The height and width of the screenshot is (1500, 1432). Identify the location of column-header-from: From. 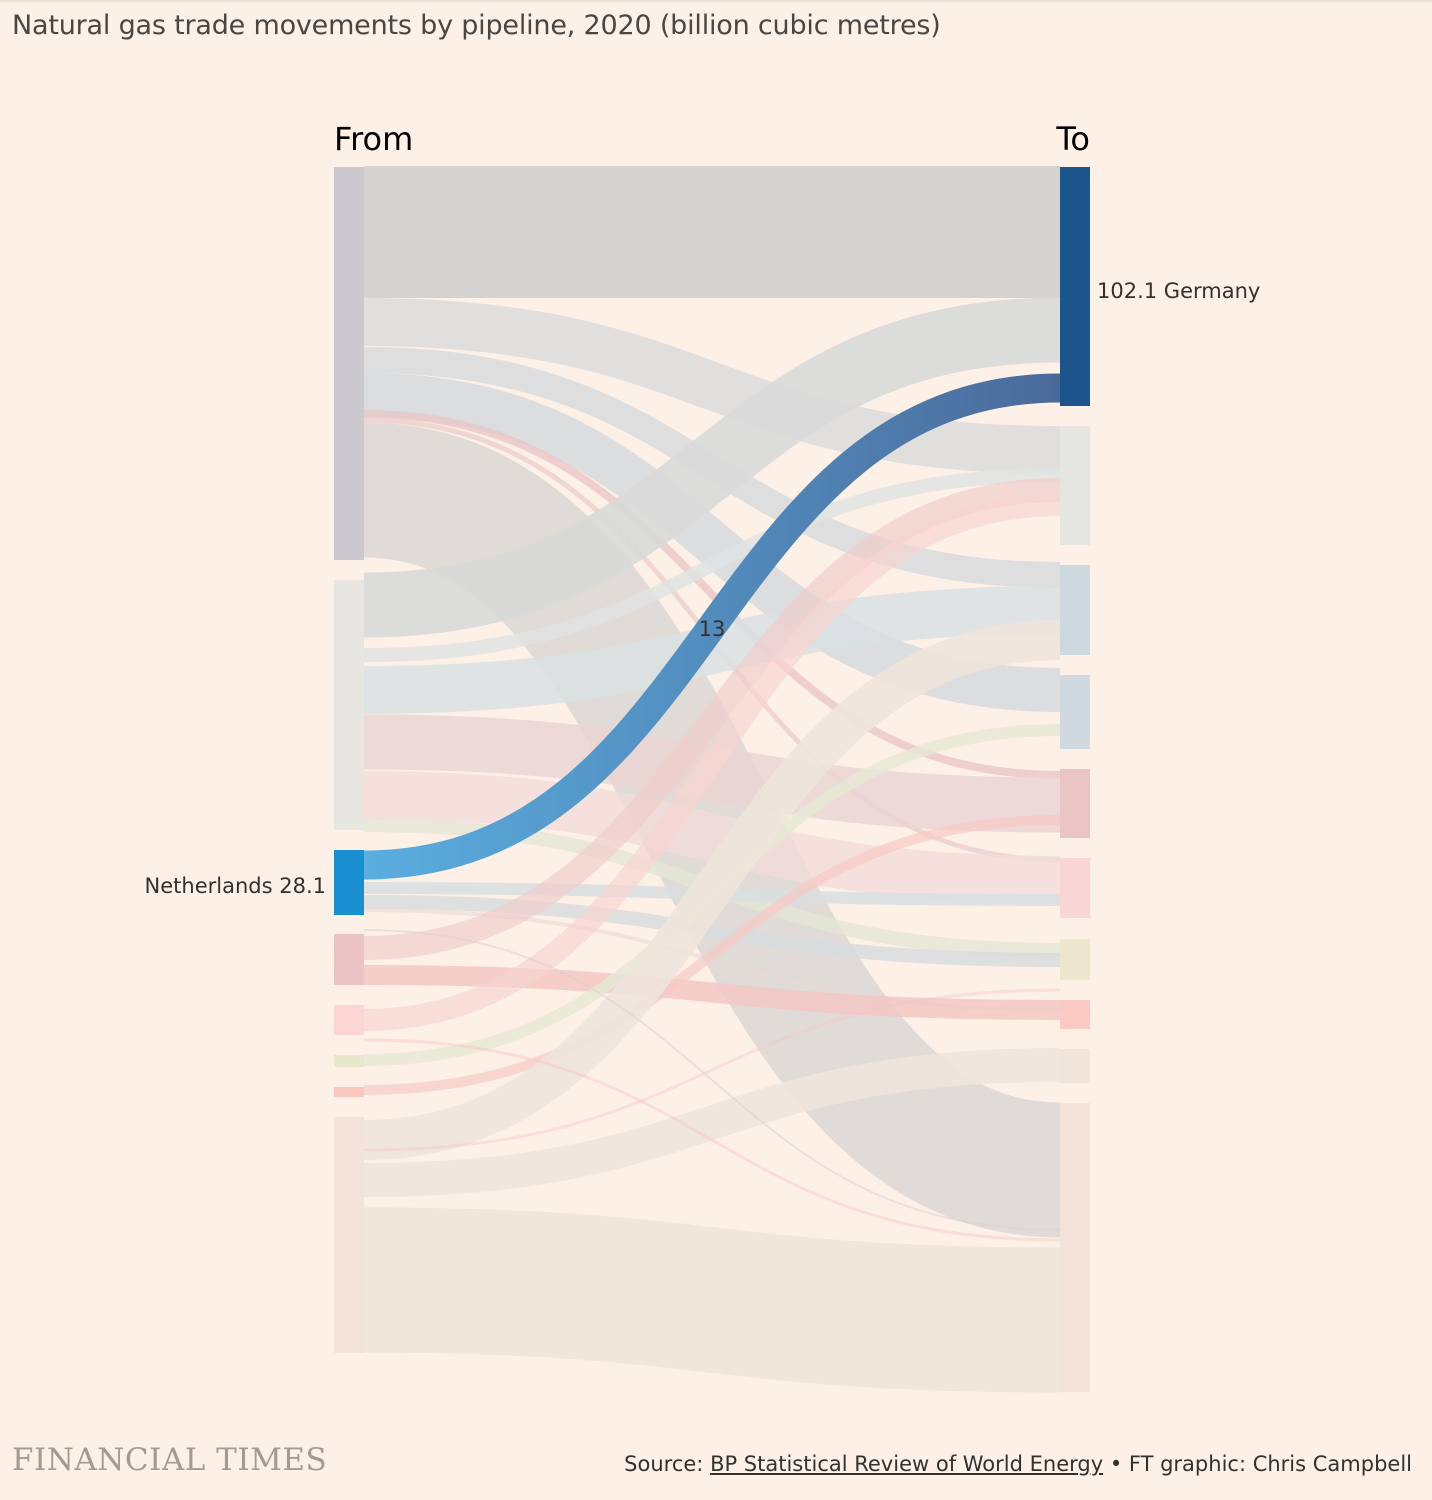
(373, 139).